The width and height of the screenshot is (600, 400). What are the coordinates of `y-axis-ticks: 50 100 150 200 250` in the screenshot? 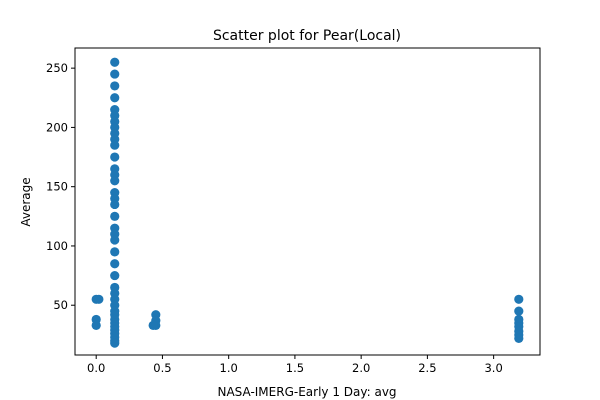 It's located at (60, 186).